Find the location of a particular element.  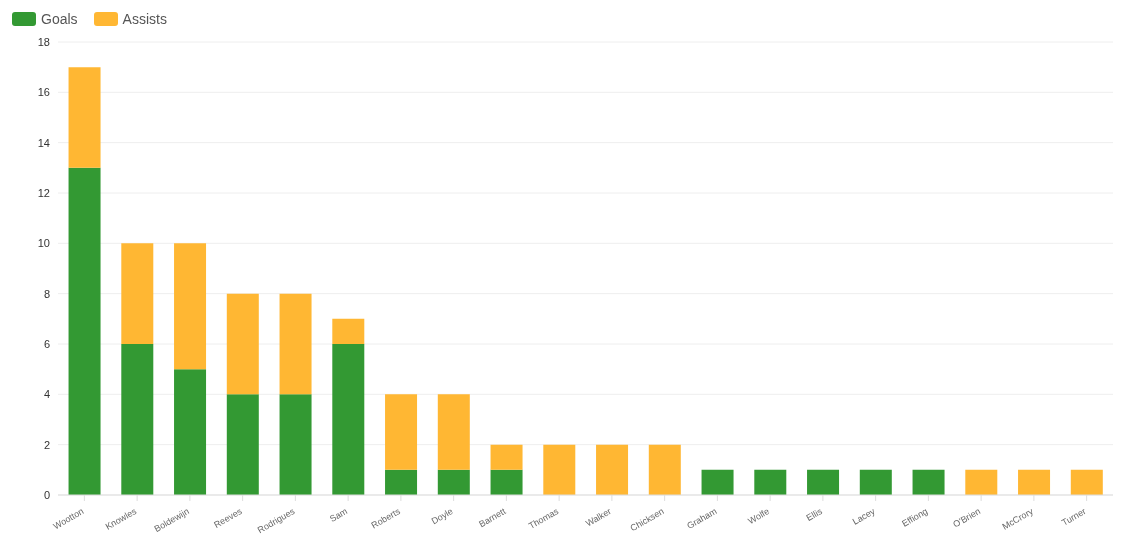

x-tick-label: Wolfe is located at coordinates (759, 516).